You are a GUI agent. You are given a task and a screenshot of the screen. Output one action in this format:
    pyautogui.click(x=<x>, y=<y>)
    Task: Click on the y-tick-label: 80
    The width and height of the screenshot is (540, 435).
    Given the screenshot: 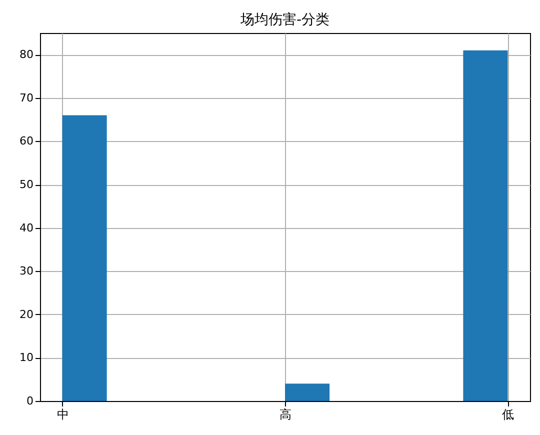 What is the action you would take?
    pyautogui.click(x=27, y=55)
    